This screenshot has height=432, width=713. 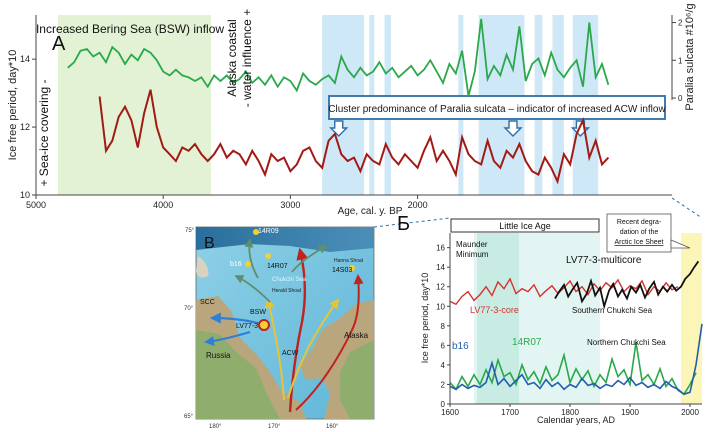 What do you see at coordinates (443, 326) in the screenshot?
I see `b-y-tick-label: 8` at bounding box center [443, 326].